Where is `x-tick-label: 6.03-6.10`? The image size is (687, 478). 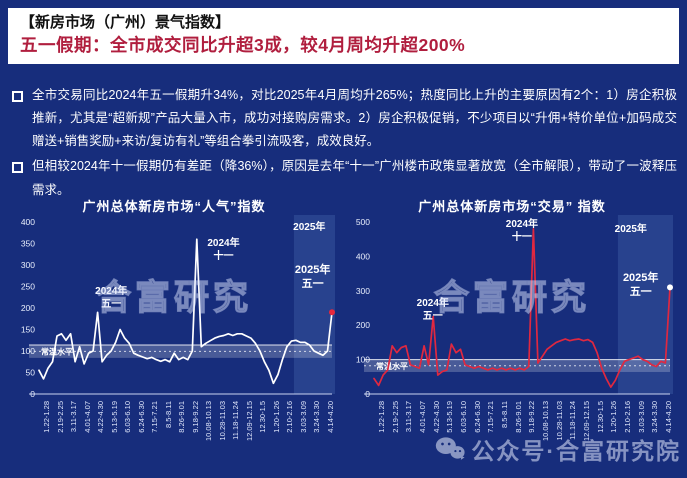 x-tick-label: 6.03-6.10 is located at coordinates (128, 417).